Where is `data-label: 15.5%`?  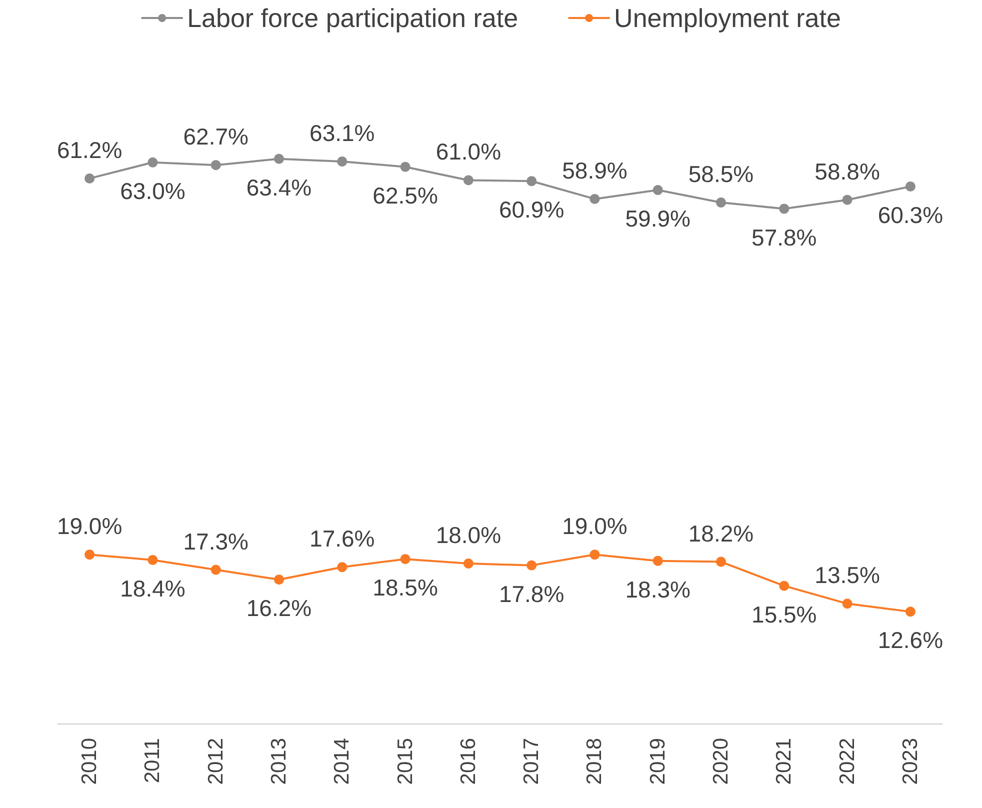
data-label: 15.5% is located at coordinates (784, 614).